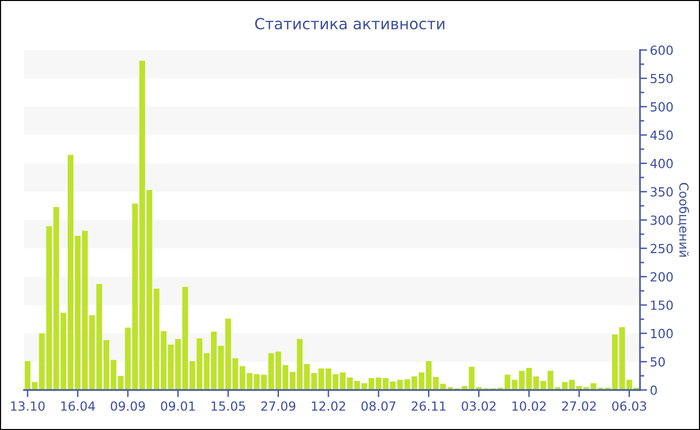  What do you see at coordinates (479, 406) in the screenshot?
I see `x-tick-label: 03.02` at bounding box center [479, 406].